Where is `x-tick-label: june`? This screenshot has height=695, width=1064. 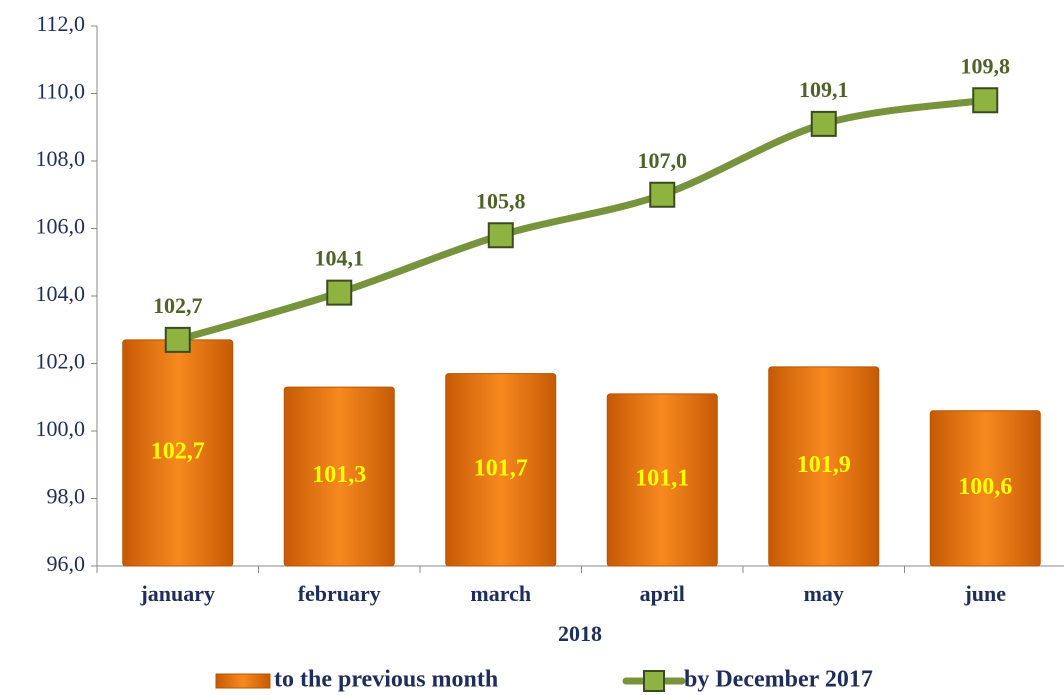
x-tick-label: june is located at coordinates (984, 593).